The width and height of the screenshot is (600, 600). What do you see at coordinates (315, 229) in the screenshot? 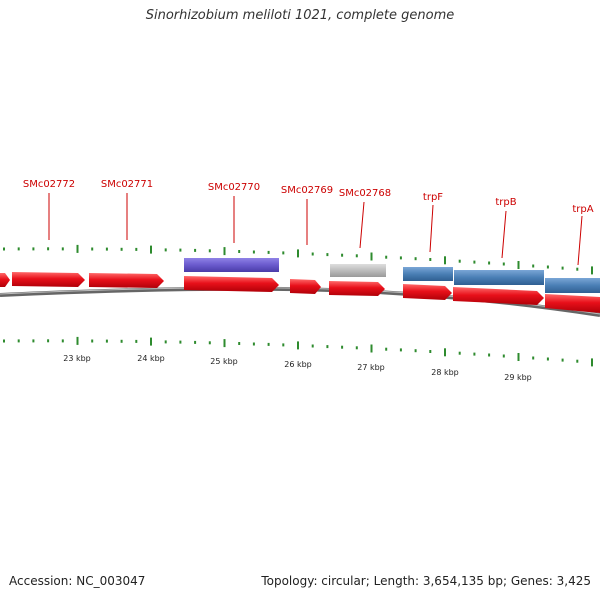
I see `label-leaders` at bounding box center [315, 229].